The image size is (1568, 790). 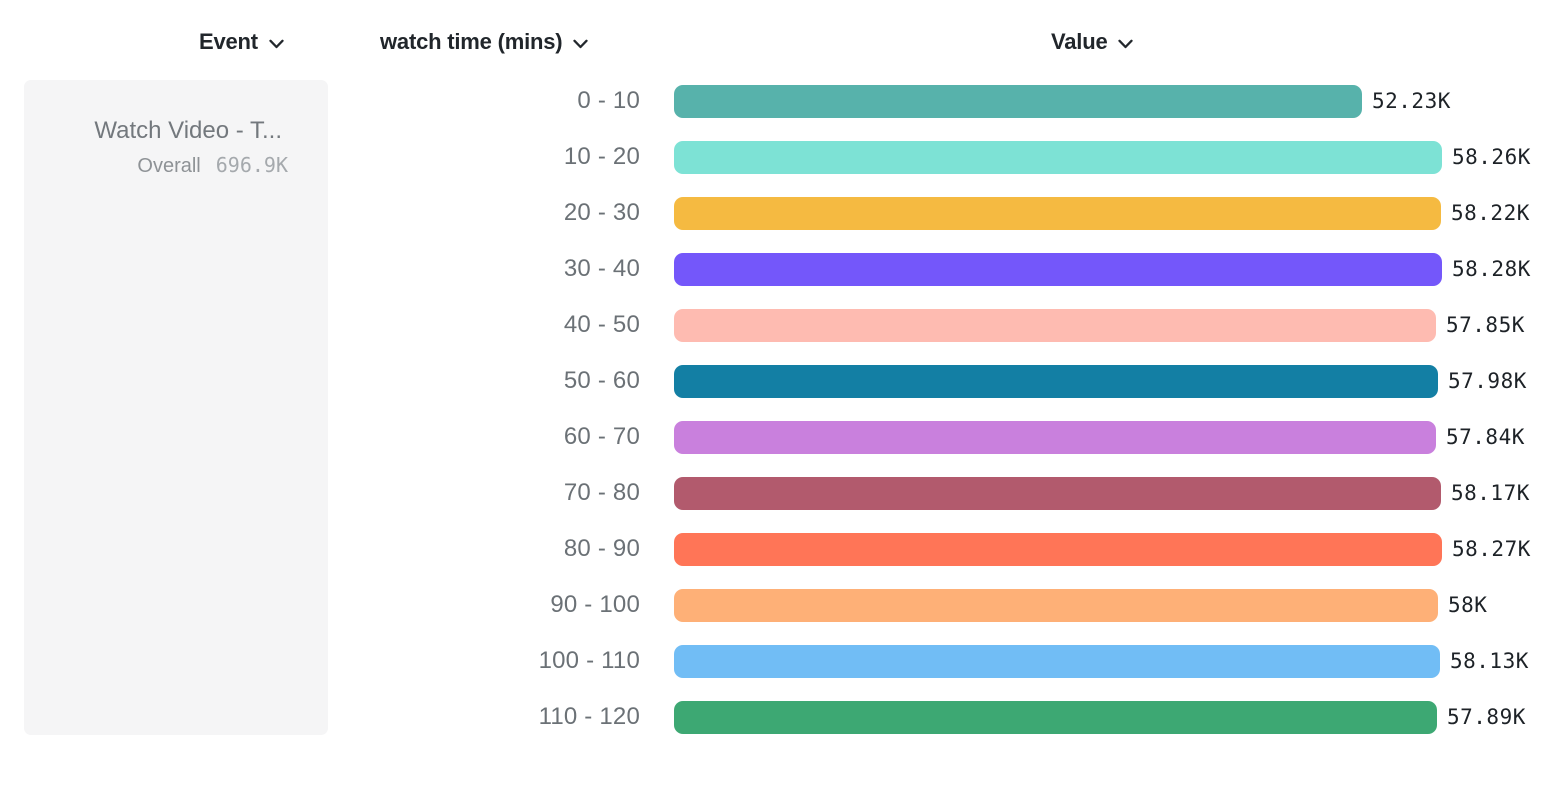 I want to click on chart-row: 100 - 110 58.13K, so click(x=784, y=661).